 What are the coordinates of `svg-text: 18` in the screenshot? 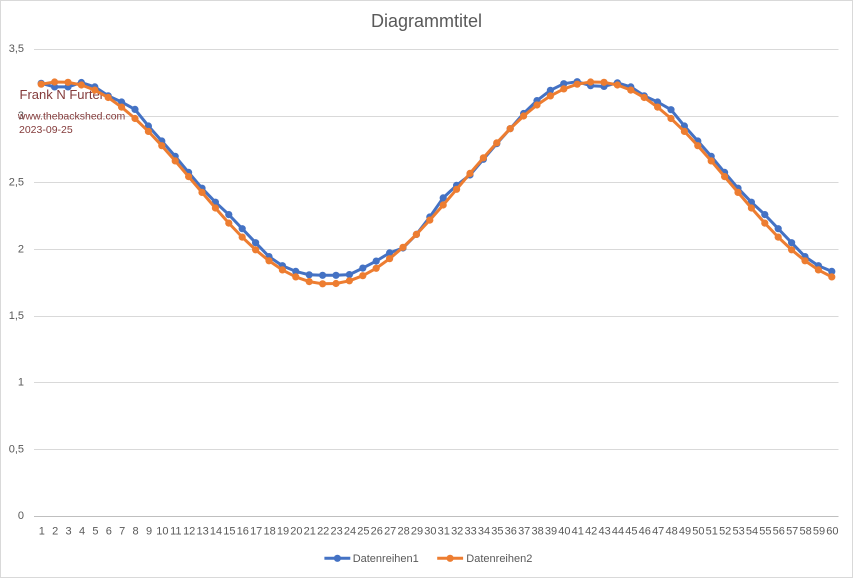 It's located at (269, 532).